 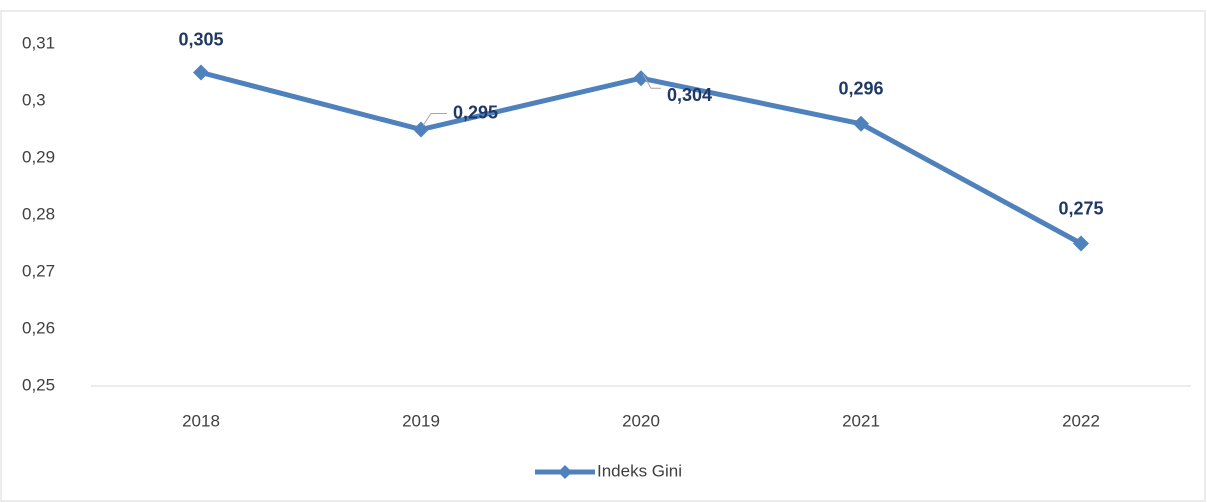 What do you see at coordinates (475, 112) in the screenshot?
I see `data-label: 0,295` at bounding box center [475, 112].